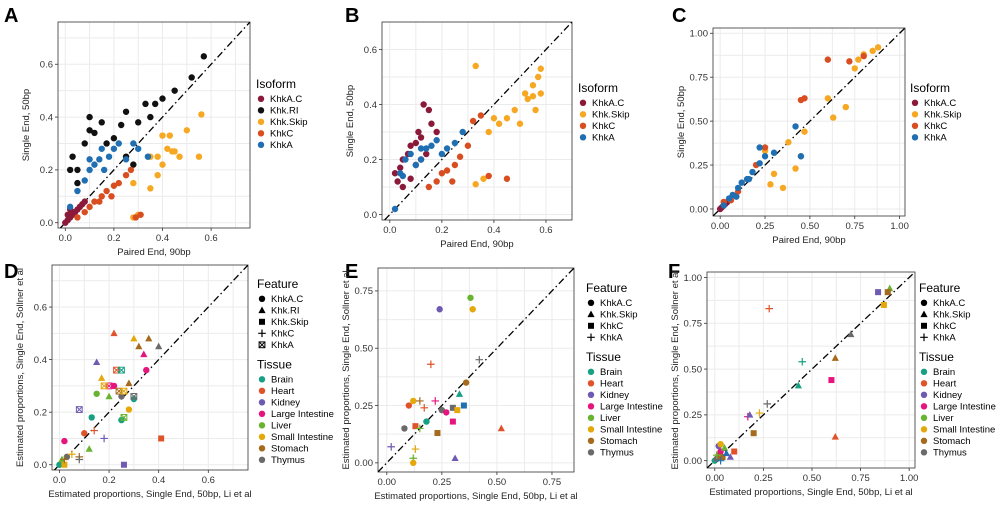 Image resolution: width=1000 pixels, height=505 pixels. Describe the element at coordinates (477, 121) in the screenshot. I see `plot-frame` at that location.